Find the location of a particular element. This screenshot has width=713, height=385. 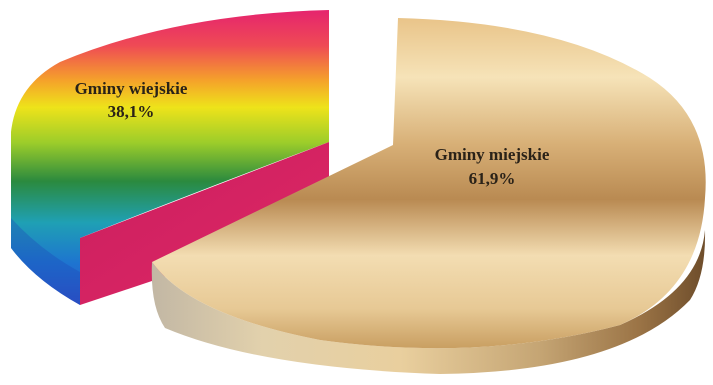

slice-gminy-wiejskie-edge is located at coordinates (45, 237).